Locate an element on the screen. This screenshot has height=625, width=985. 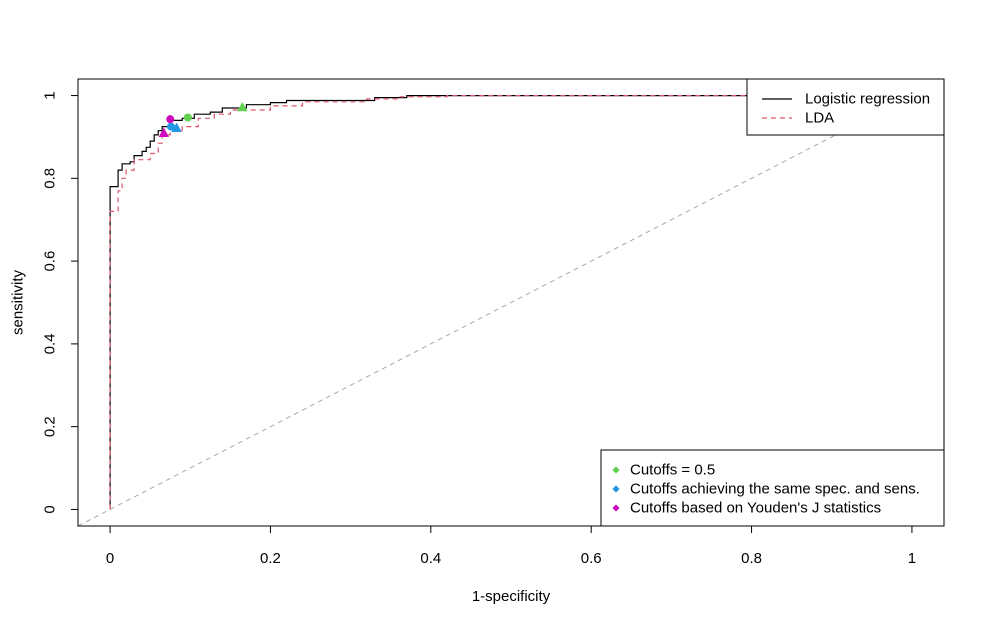
legend-label: Logistic regression is located at coordinates (867, 99).